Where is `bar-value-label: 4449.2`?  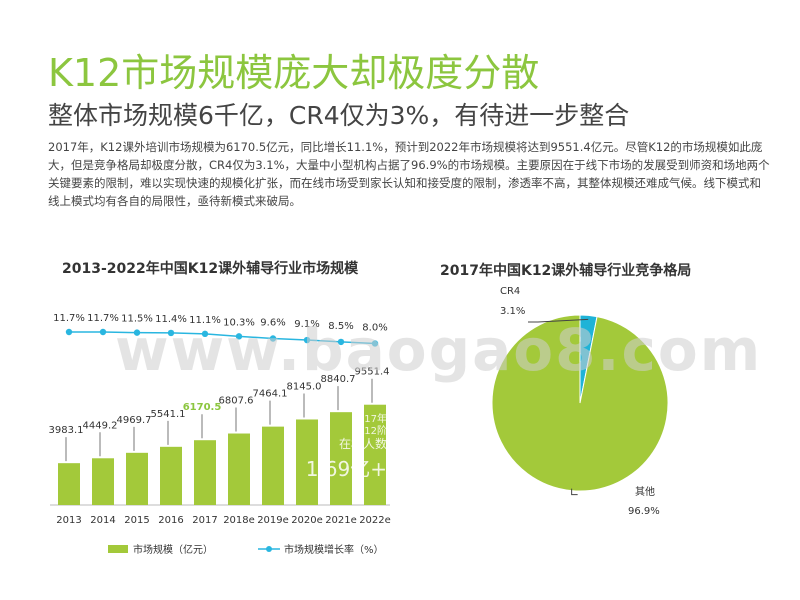 bar-value-label: 4449.2 is located at coordinates (100, 425).